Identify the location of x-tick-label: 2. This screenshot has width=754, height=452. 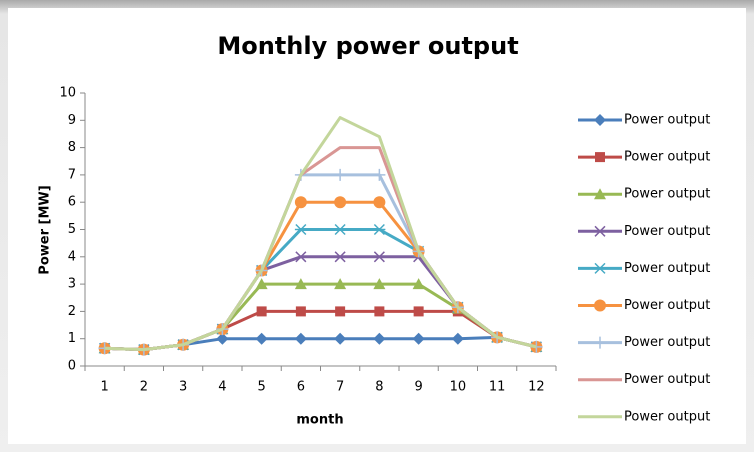
(144, 387).